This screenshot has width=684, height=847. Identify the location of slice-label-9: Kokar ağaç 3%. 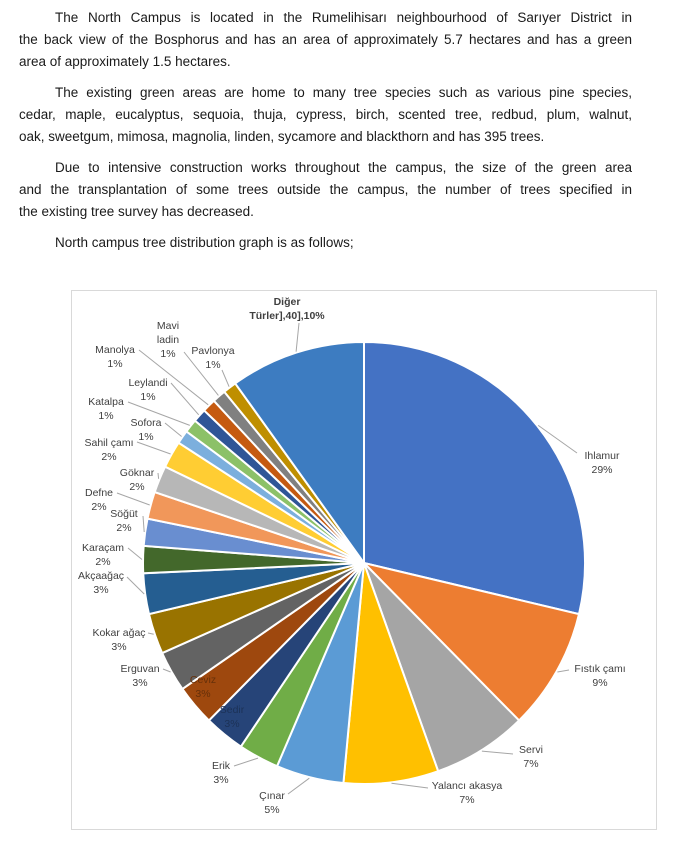
(118, 640).